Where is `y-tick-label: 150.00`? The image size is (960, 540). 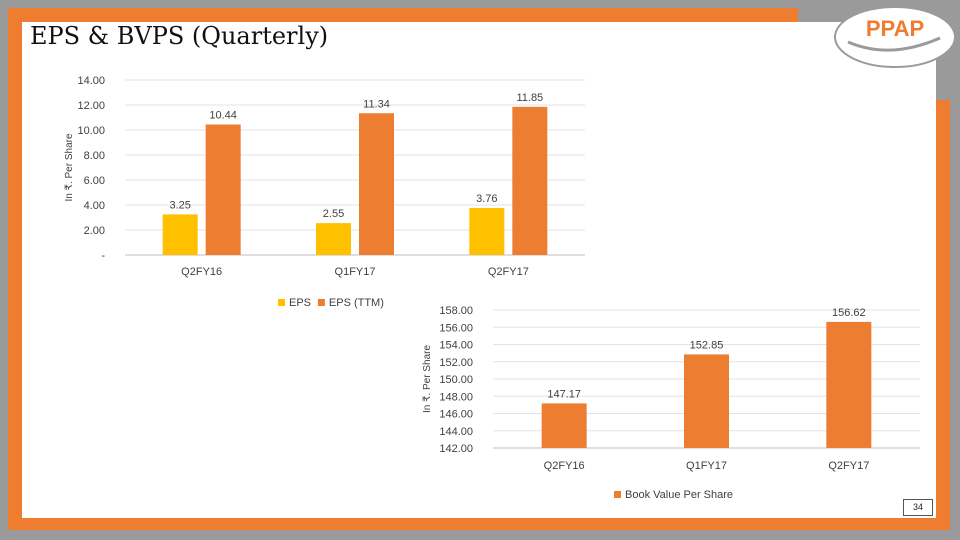 y-tick-label: 150.00 is located at coordinates (456, 380).